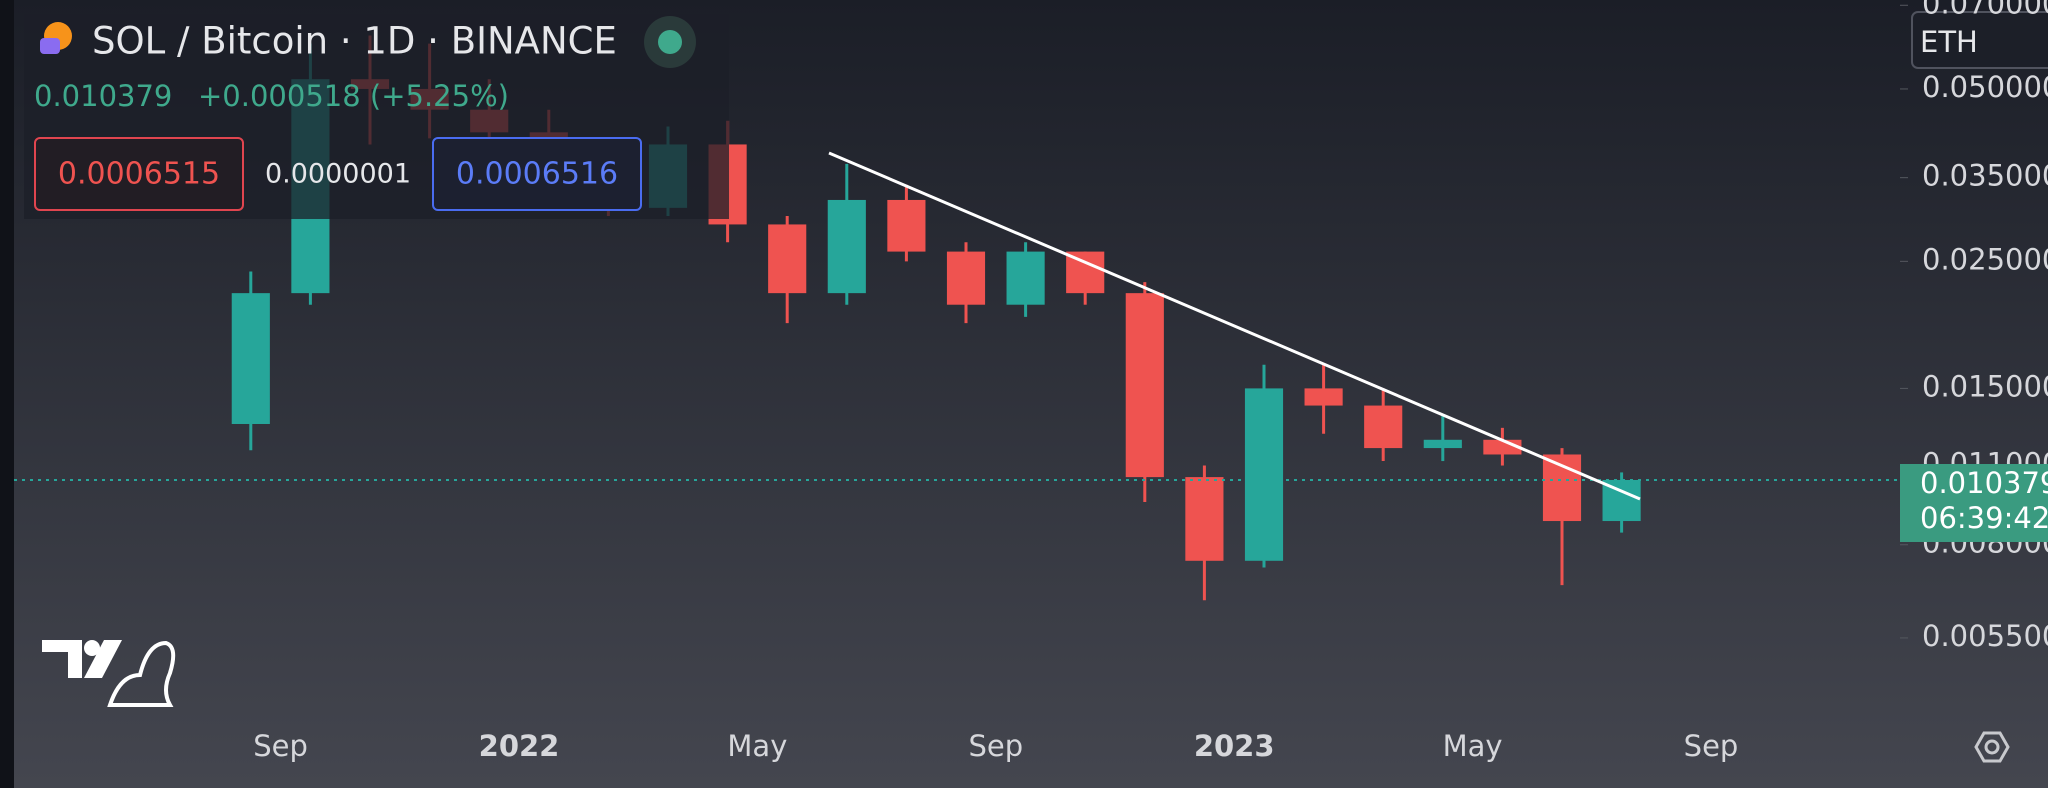 Image resolution: width=2048 pixels, height=788 pixels. Describe the element at coordinates (7, 394) in the screenshot. I see `left-edge` at that location.